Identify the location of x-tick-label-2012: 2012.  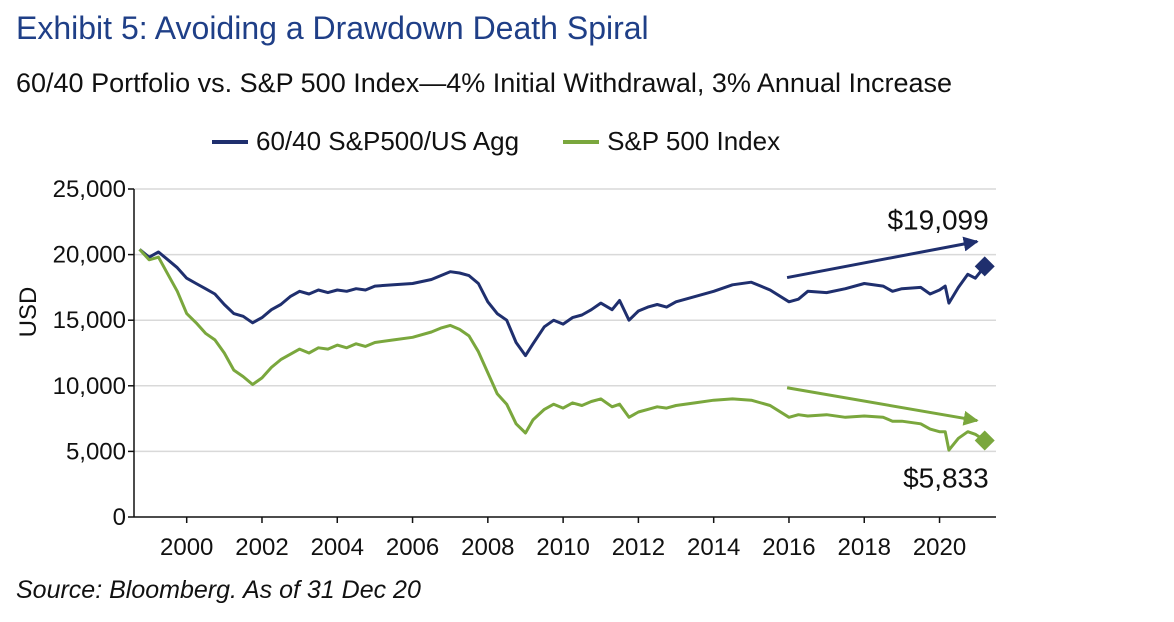
(638, 547).